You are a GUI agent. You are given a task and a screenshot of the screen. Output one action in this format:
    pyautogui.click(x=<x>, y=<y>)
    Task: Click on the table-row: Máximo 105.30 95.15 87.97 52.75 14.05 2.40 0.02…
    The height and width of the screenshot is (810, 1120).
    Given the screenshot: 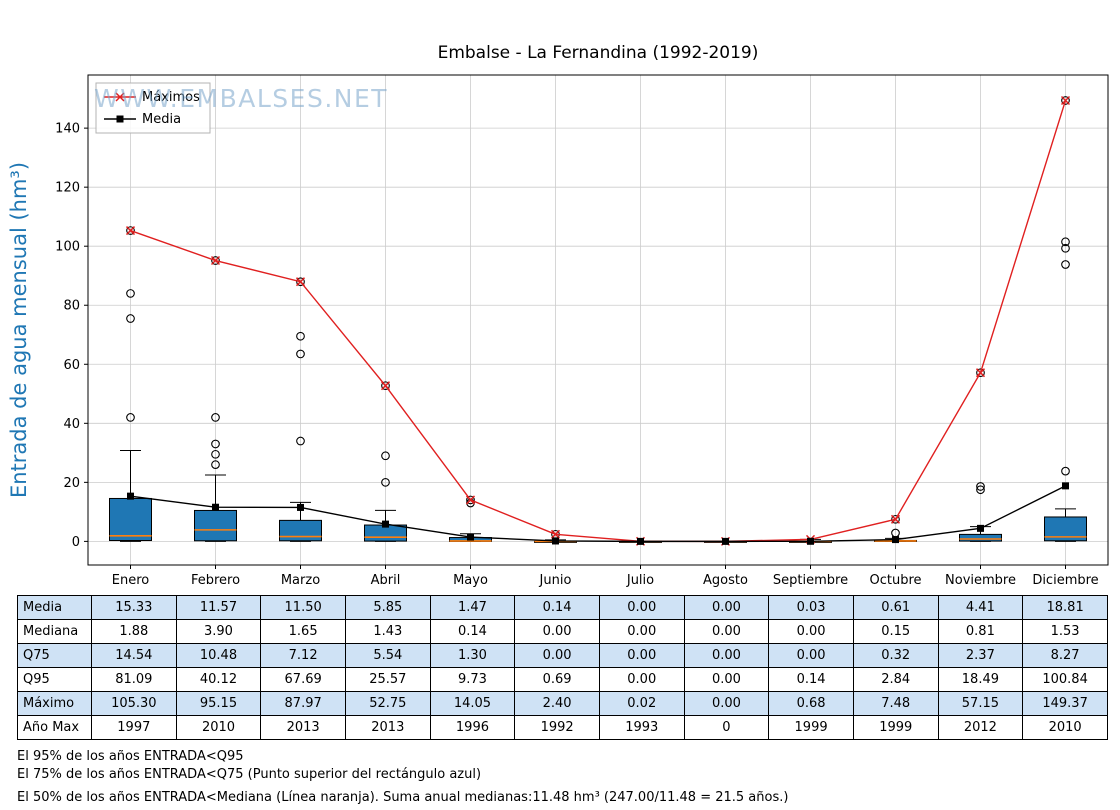 What is the action you would take?
    pyautogui.click(x=562, y=703)
    